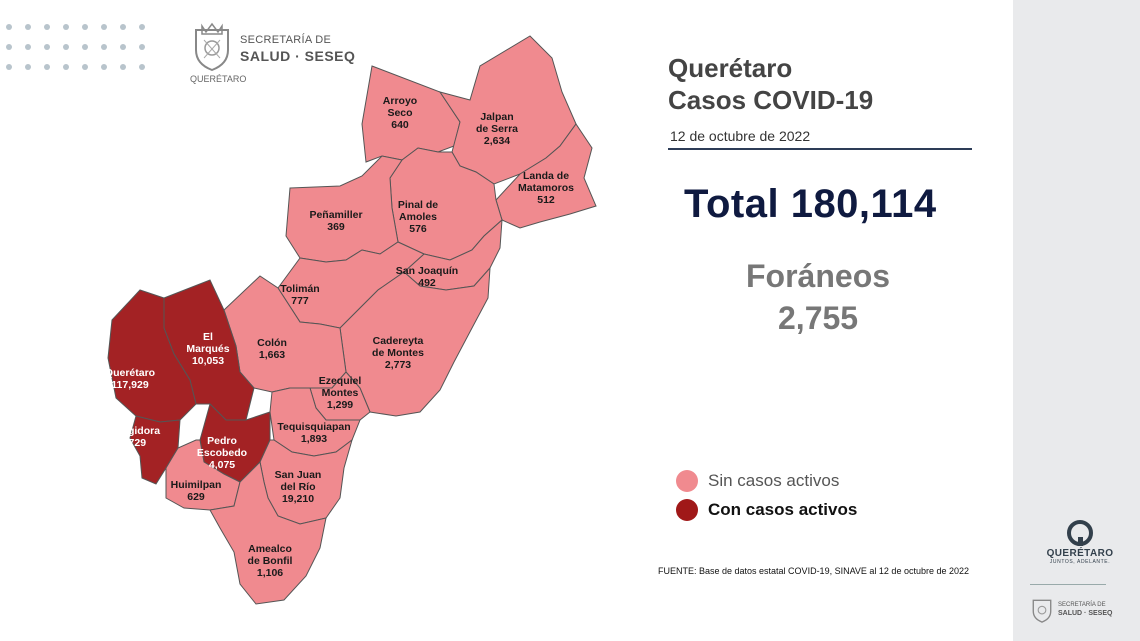 The height and width of the screenshot is (641, 1140). Describe the element at coordinates (427, 271) in the screenshot. I see `municipality-name: San Joaquín` at that location.